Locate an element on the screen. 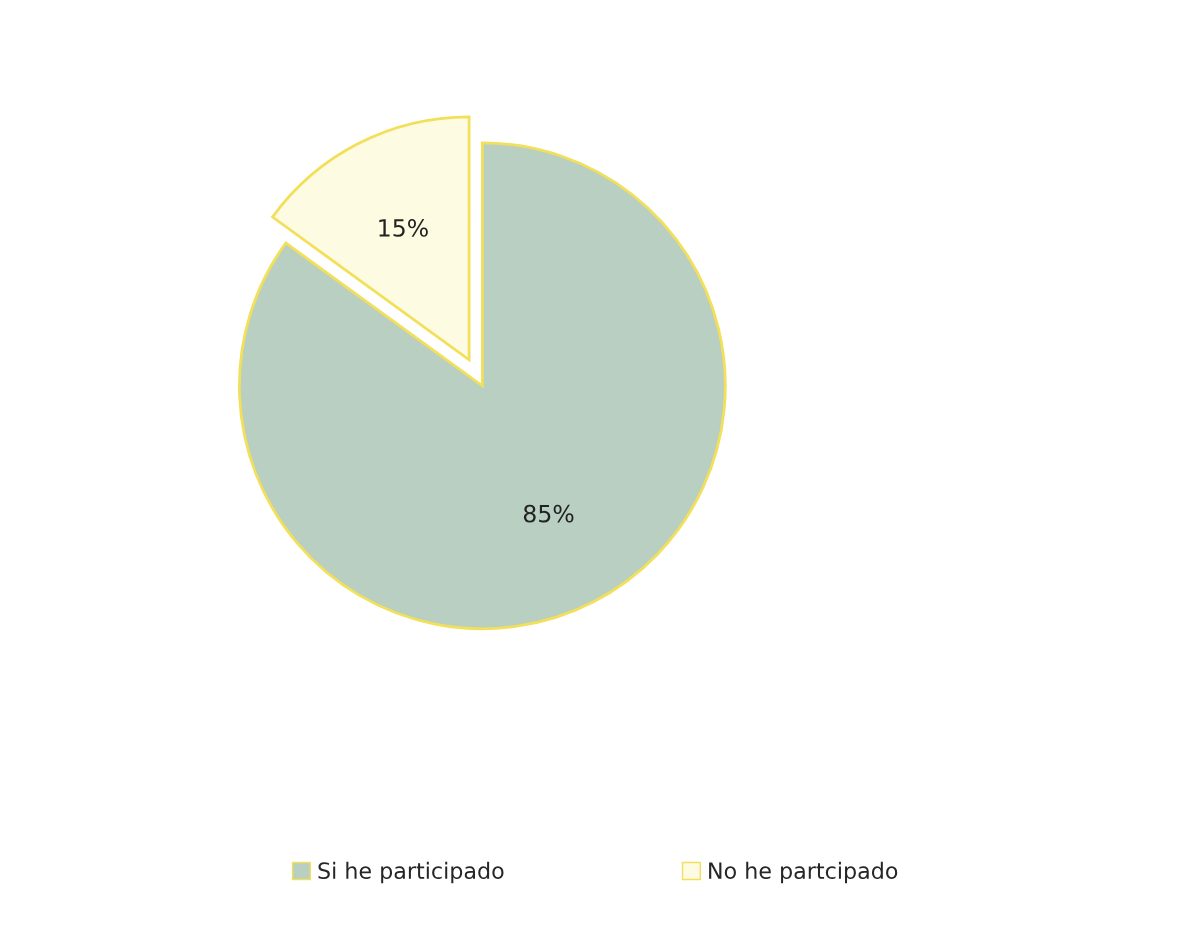 The image size is (1191, 941). legend-label: No he partcipado is located at coordinates (803, 872).